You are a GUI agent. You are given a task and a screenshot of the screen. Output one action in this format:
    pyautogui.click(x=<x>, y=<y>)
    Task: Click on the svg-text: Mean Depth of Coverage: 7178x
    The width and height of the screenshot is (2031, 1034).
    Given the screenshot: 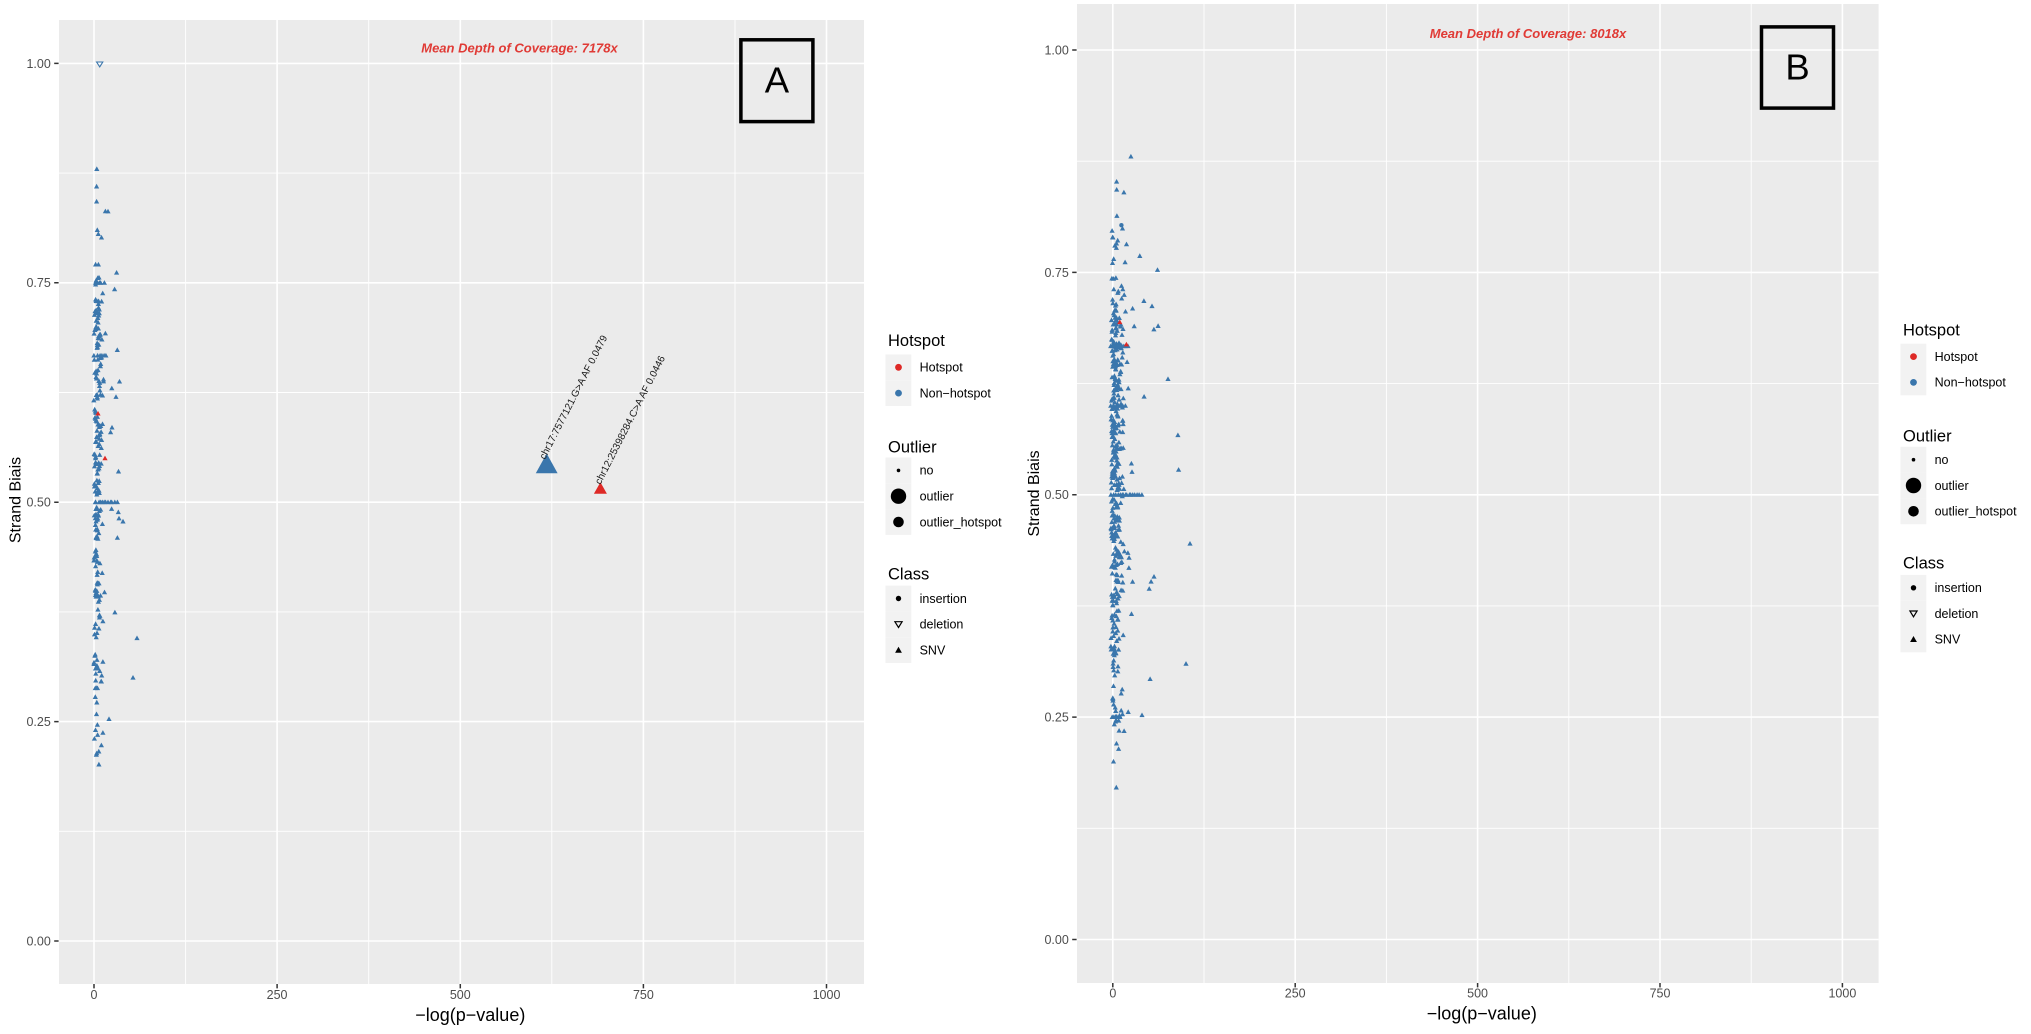 What is the action you would take?
    pyautogui.click(x=519, y=48)
    